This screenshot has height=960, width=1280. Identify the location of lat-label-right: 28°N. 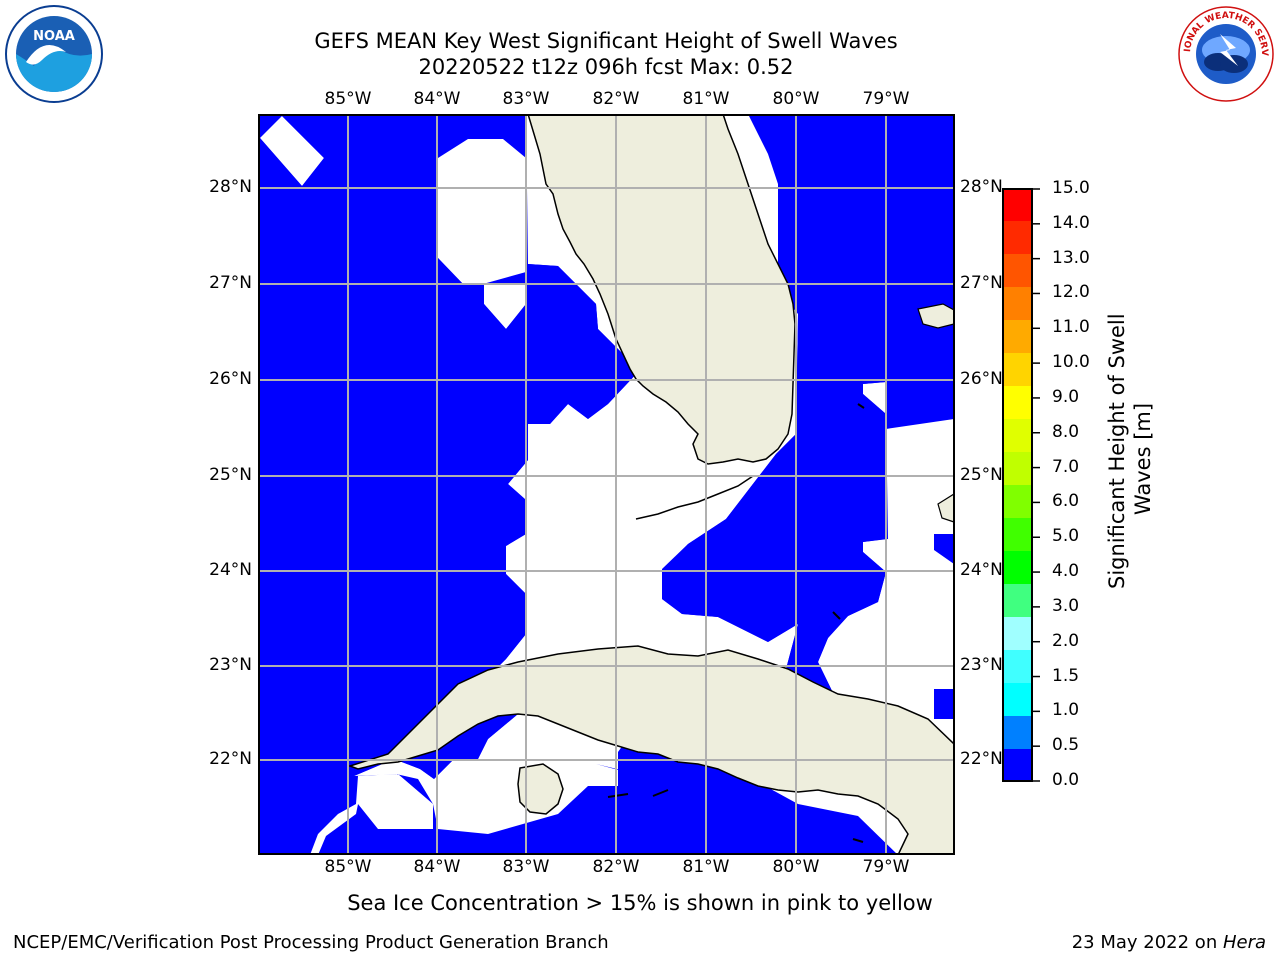
(981, 187).